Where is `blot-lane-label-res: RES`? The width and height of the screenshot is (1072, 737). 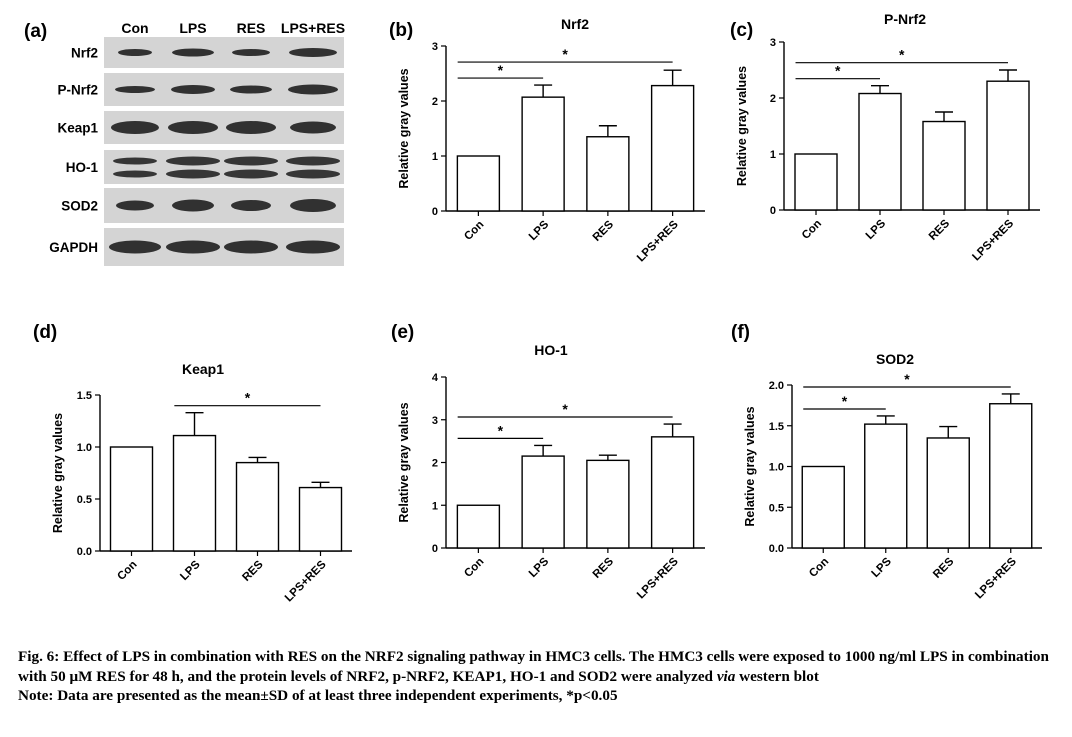 blot-lane-label-res: RES is located at coordinates (251, 28).